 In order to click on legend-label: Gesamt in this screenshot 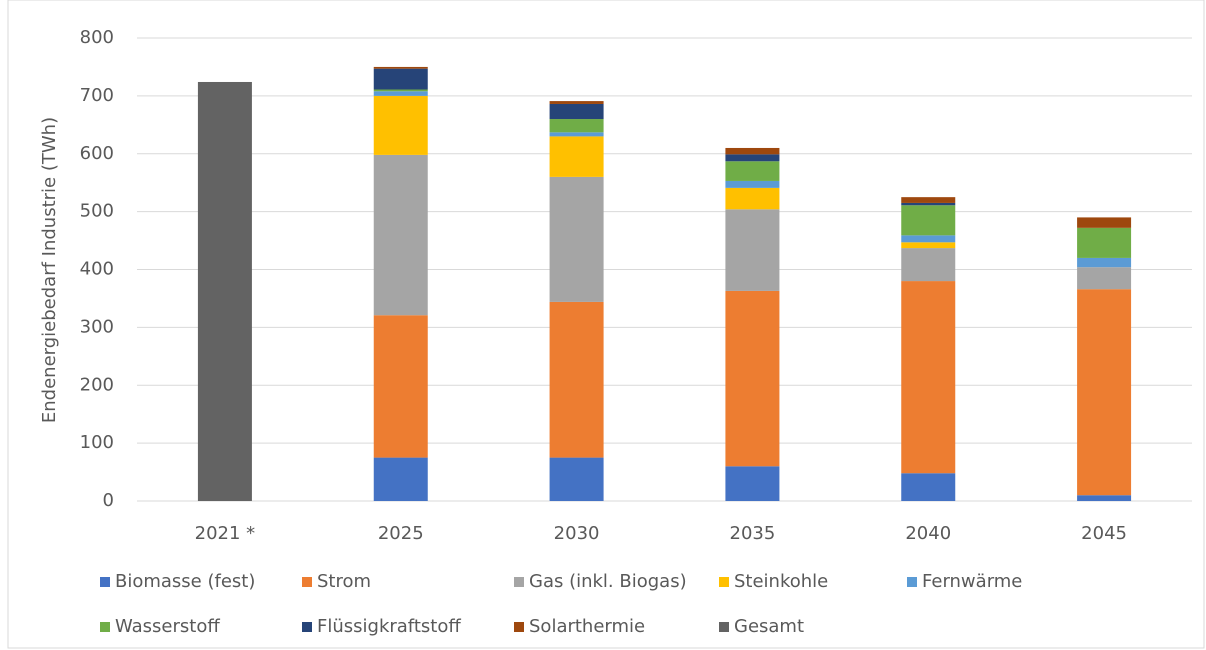, I will do `click(769, 626)`.